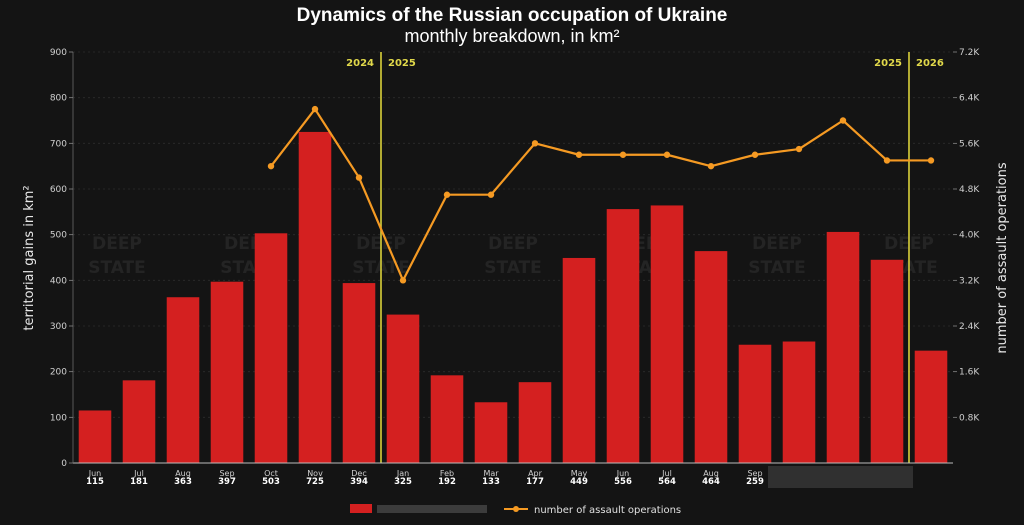 The height and width of the screenshot is (525, 1024). I want to click on x-tick-label: Oct, so click(271, 473).